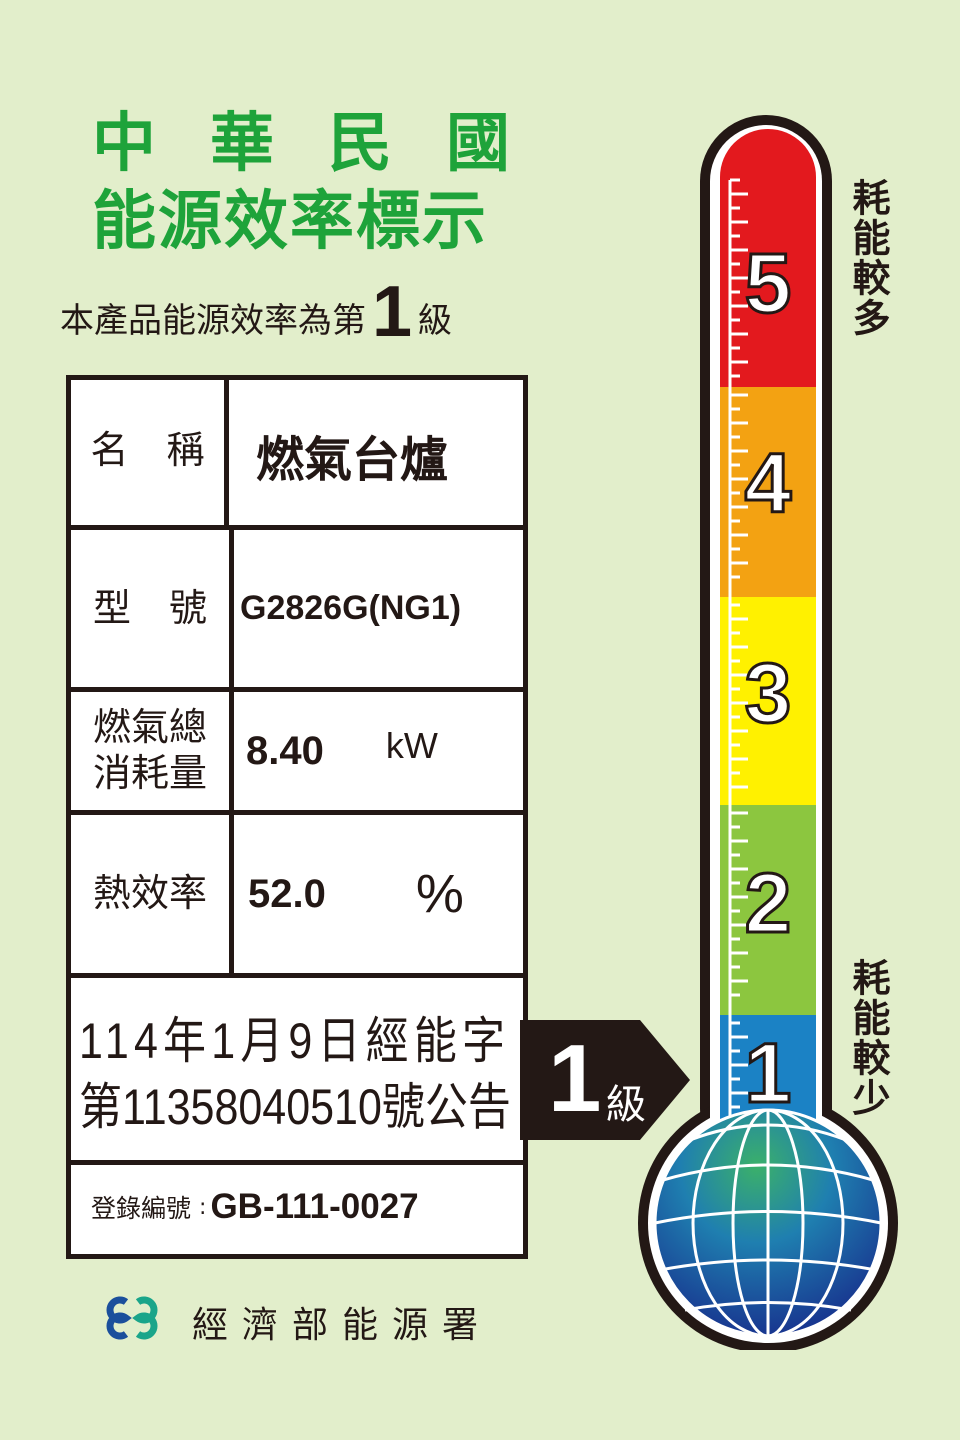 The image size is (960, 1440). I want to click on agency-name: 經濟部能源署, so click(342, 1325).